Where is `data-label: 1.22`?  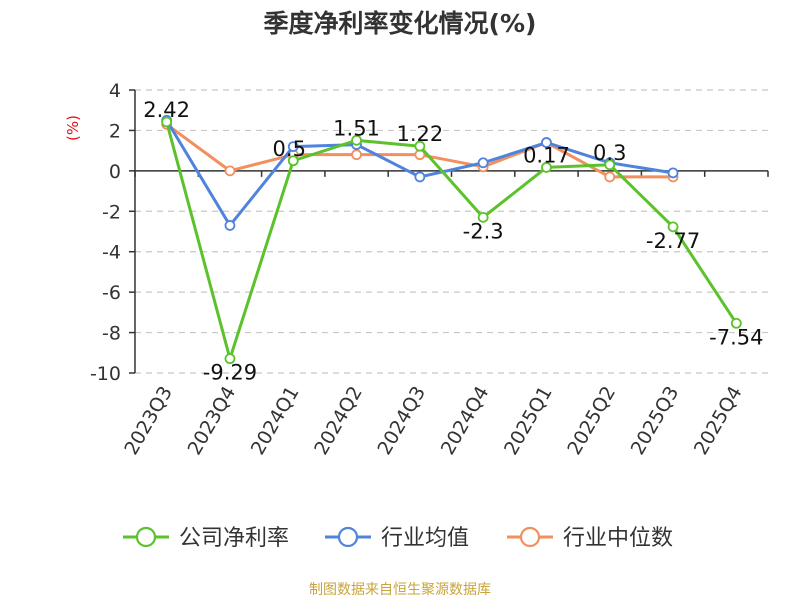
data-label: 1.22 is located at coordinates (419, 134).